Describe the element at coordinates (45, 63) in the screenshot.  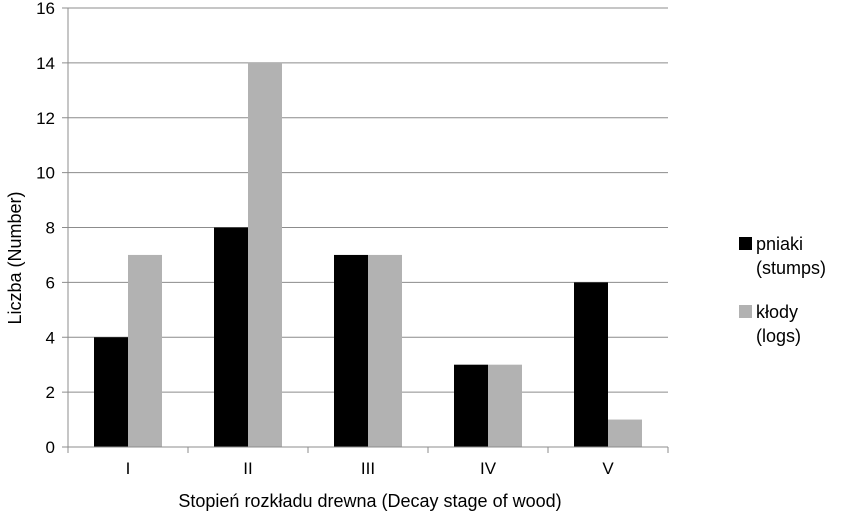
I see `y-tick-label: 14` at that location.